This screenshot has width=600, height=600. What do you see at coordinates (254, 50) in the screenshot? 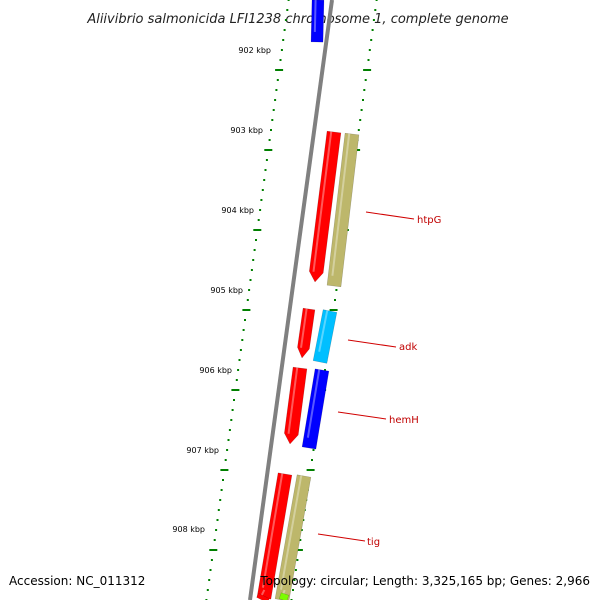
I see `tick-label-902: 902 kbp` at bounding box center [254, 50].